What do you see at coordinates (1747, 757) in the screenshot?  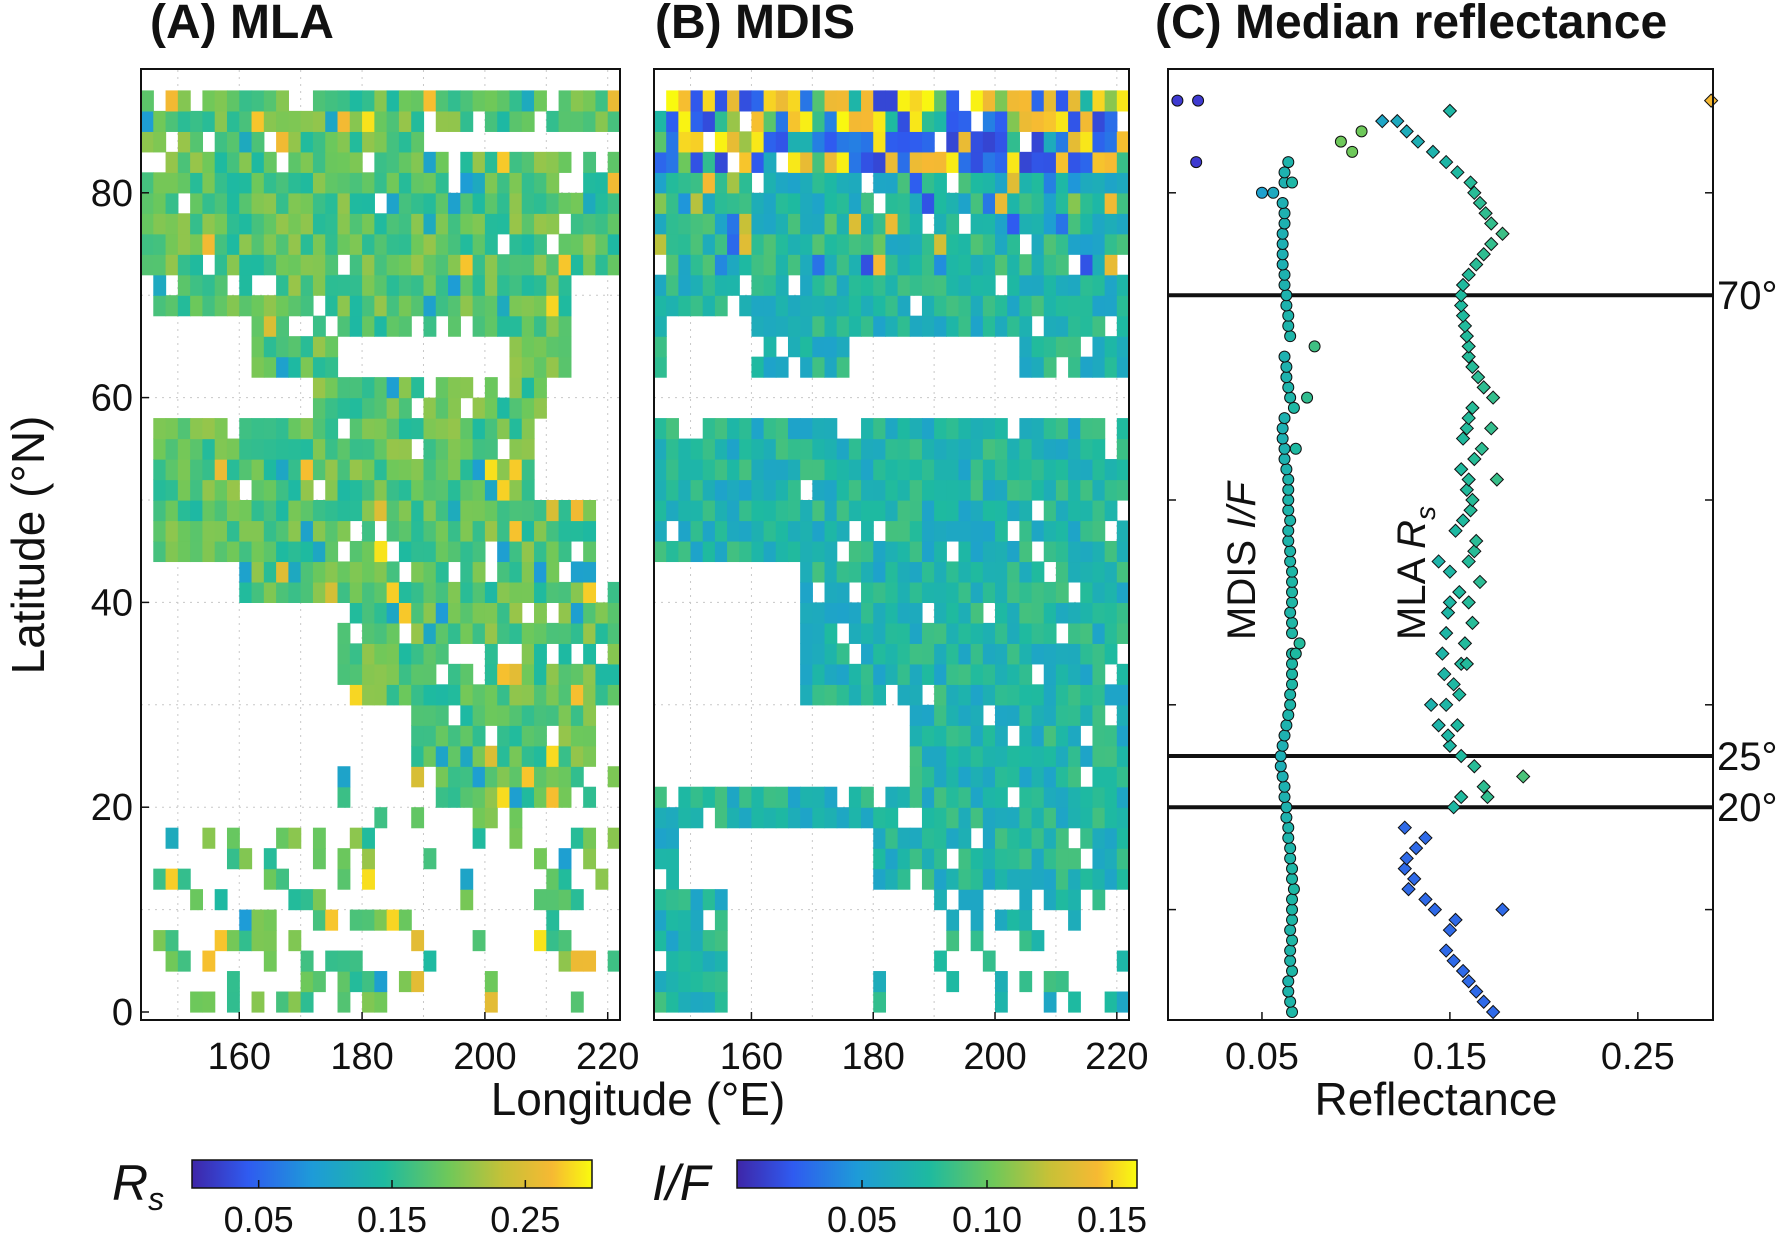 I see `reference-line-label: 25°` at bounding box center [1747, 757].